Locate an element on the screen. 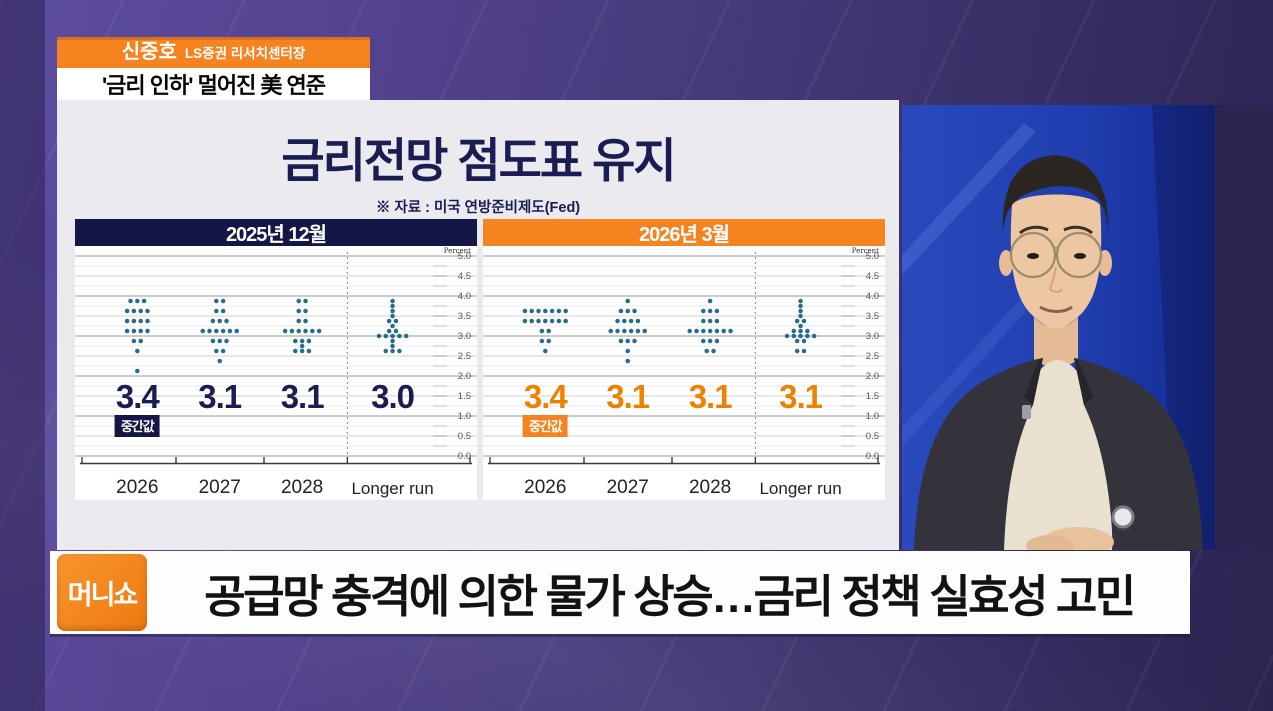 This screenshot has height=711, width=1273. lapel-left is located at coordinates (1033, 381).